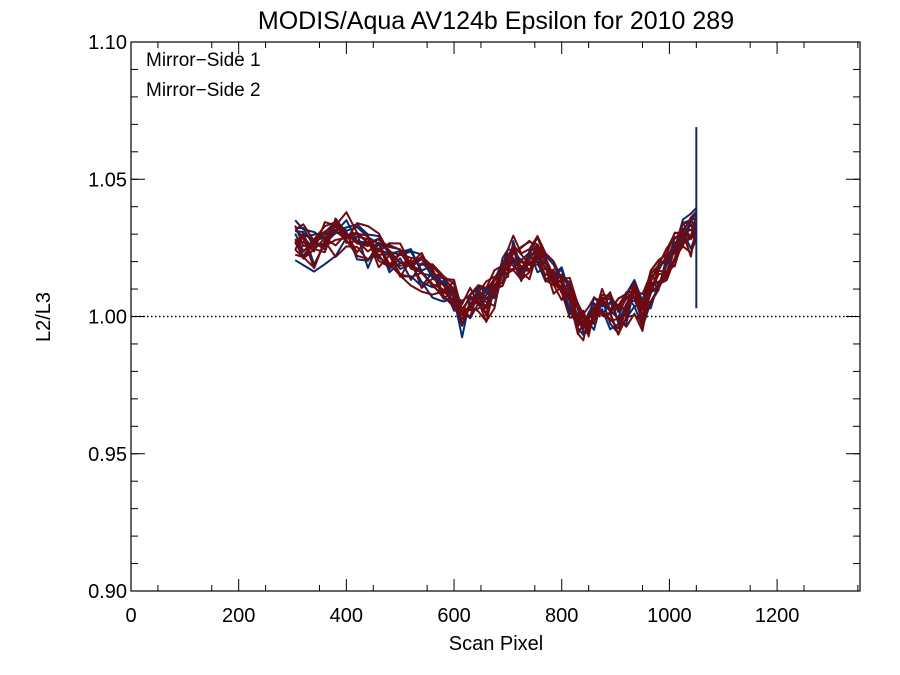 Image resolution: width=900 pixels, height=675 pixels. What do you see at coordinates (346, 616) in the screenshot?
I see `x-tick-label: 400` at bounding box center [346, 616].